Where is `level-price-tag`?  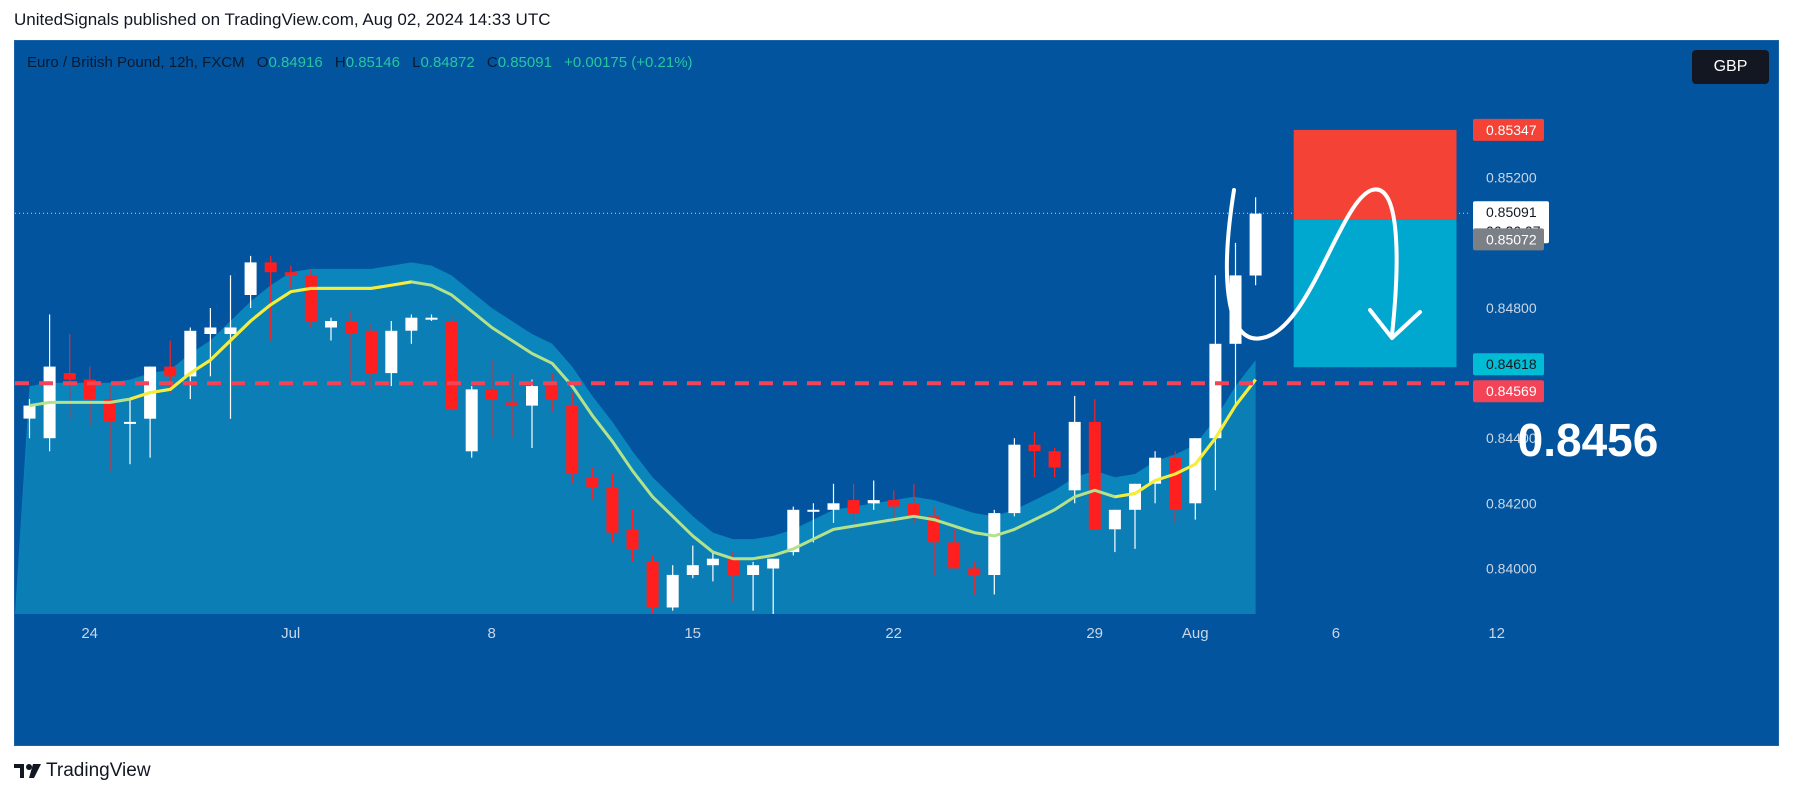 level-price-tag is located at coordinates (1508, 391).